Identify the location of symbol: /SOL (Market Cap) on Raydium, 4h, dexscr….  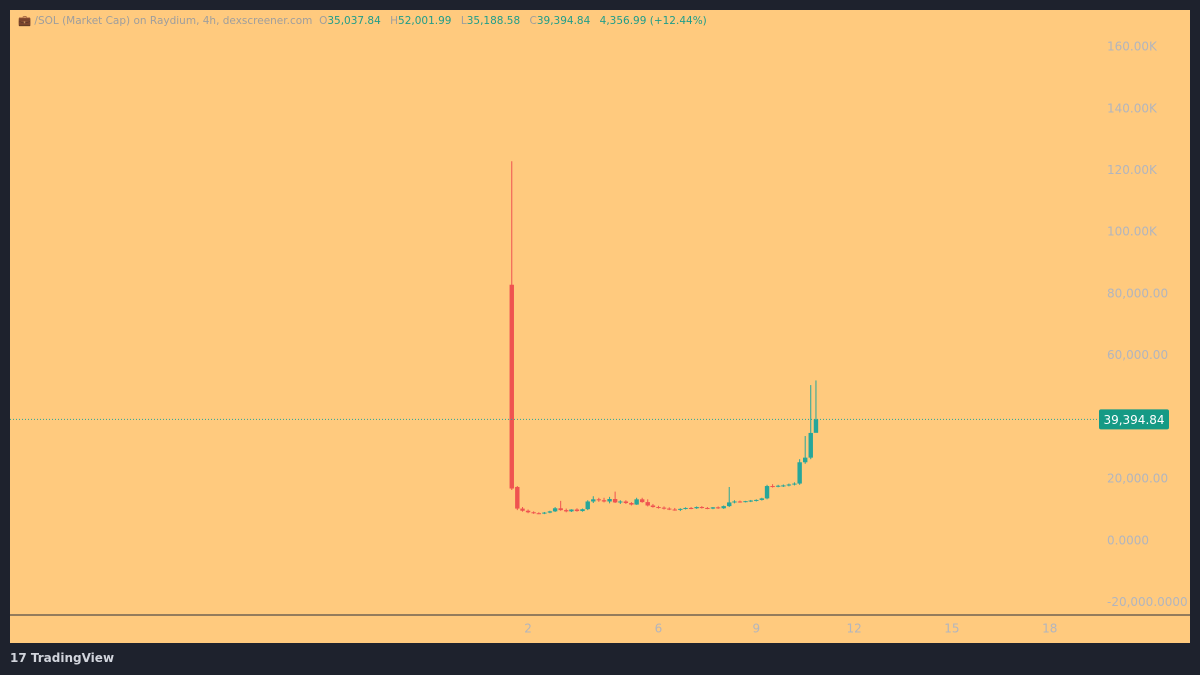
(173, 21).